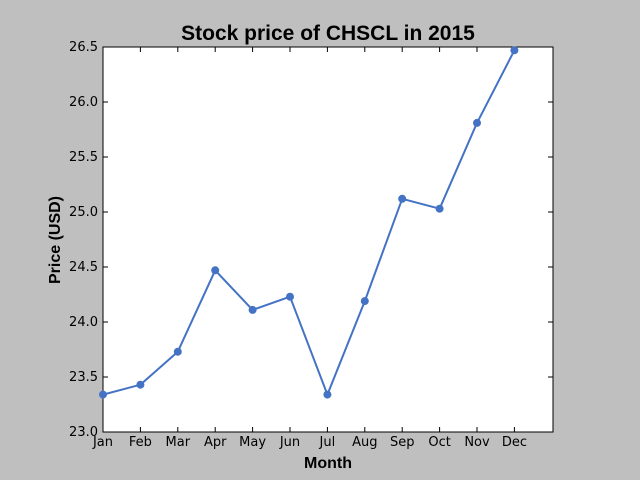 The image size is (640, 480). Describe the element at coordinates (83, 47) in the screenshot. I see `y-tick-label: 26.5` at that location.